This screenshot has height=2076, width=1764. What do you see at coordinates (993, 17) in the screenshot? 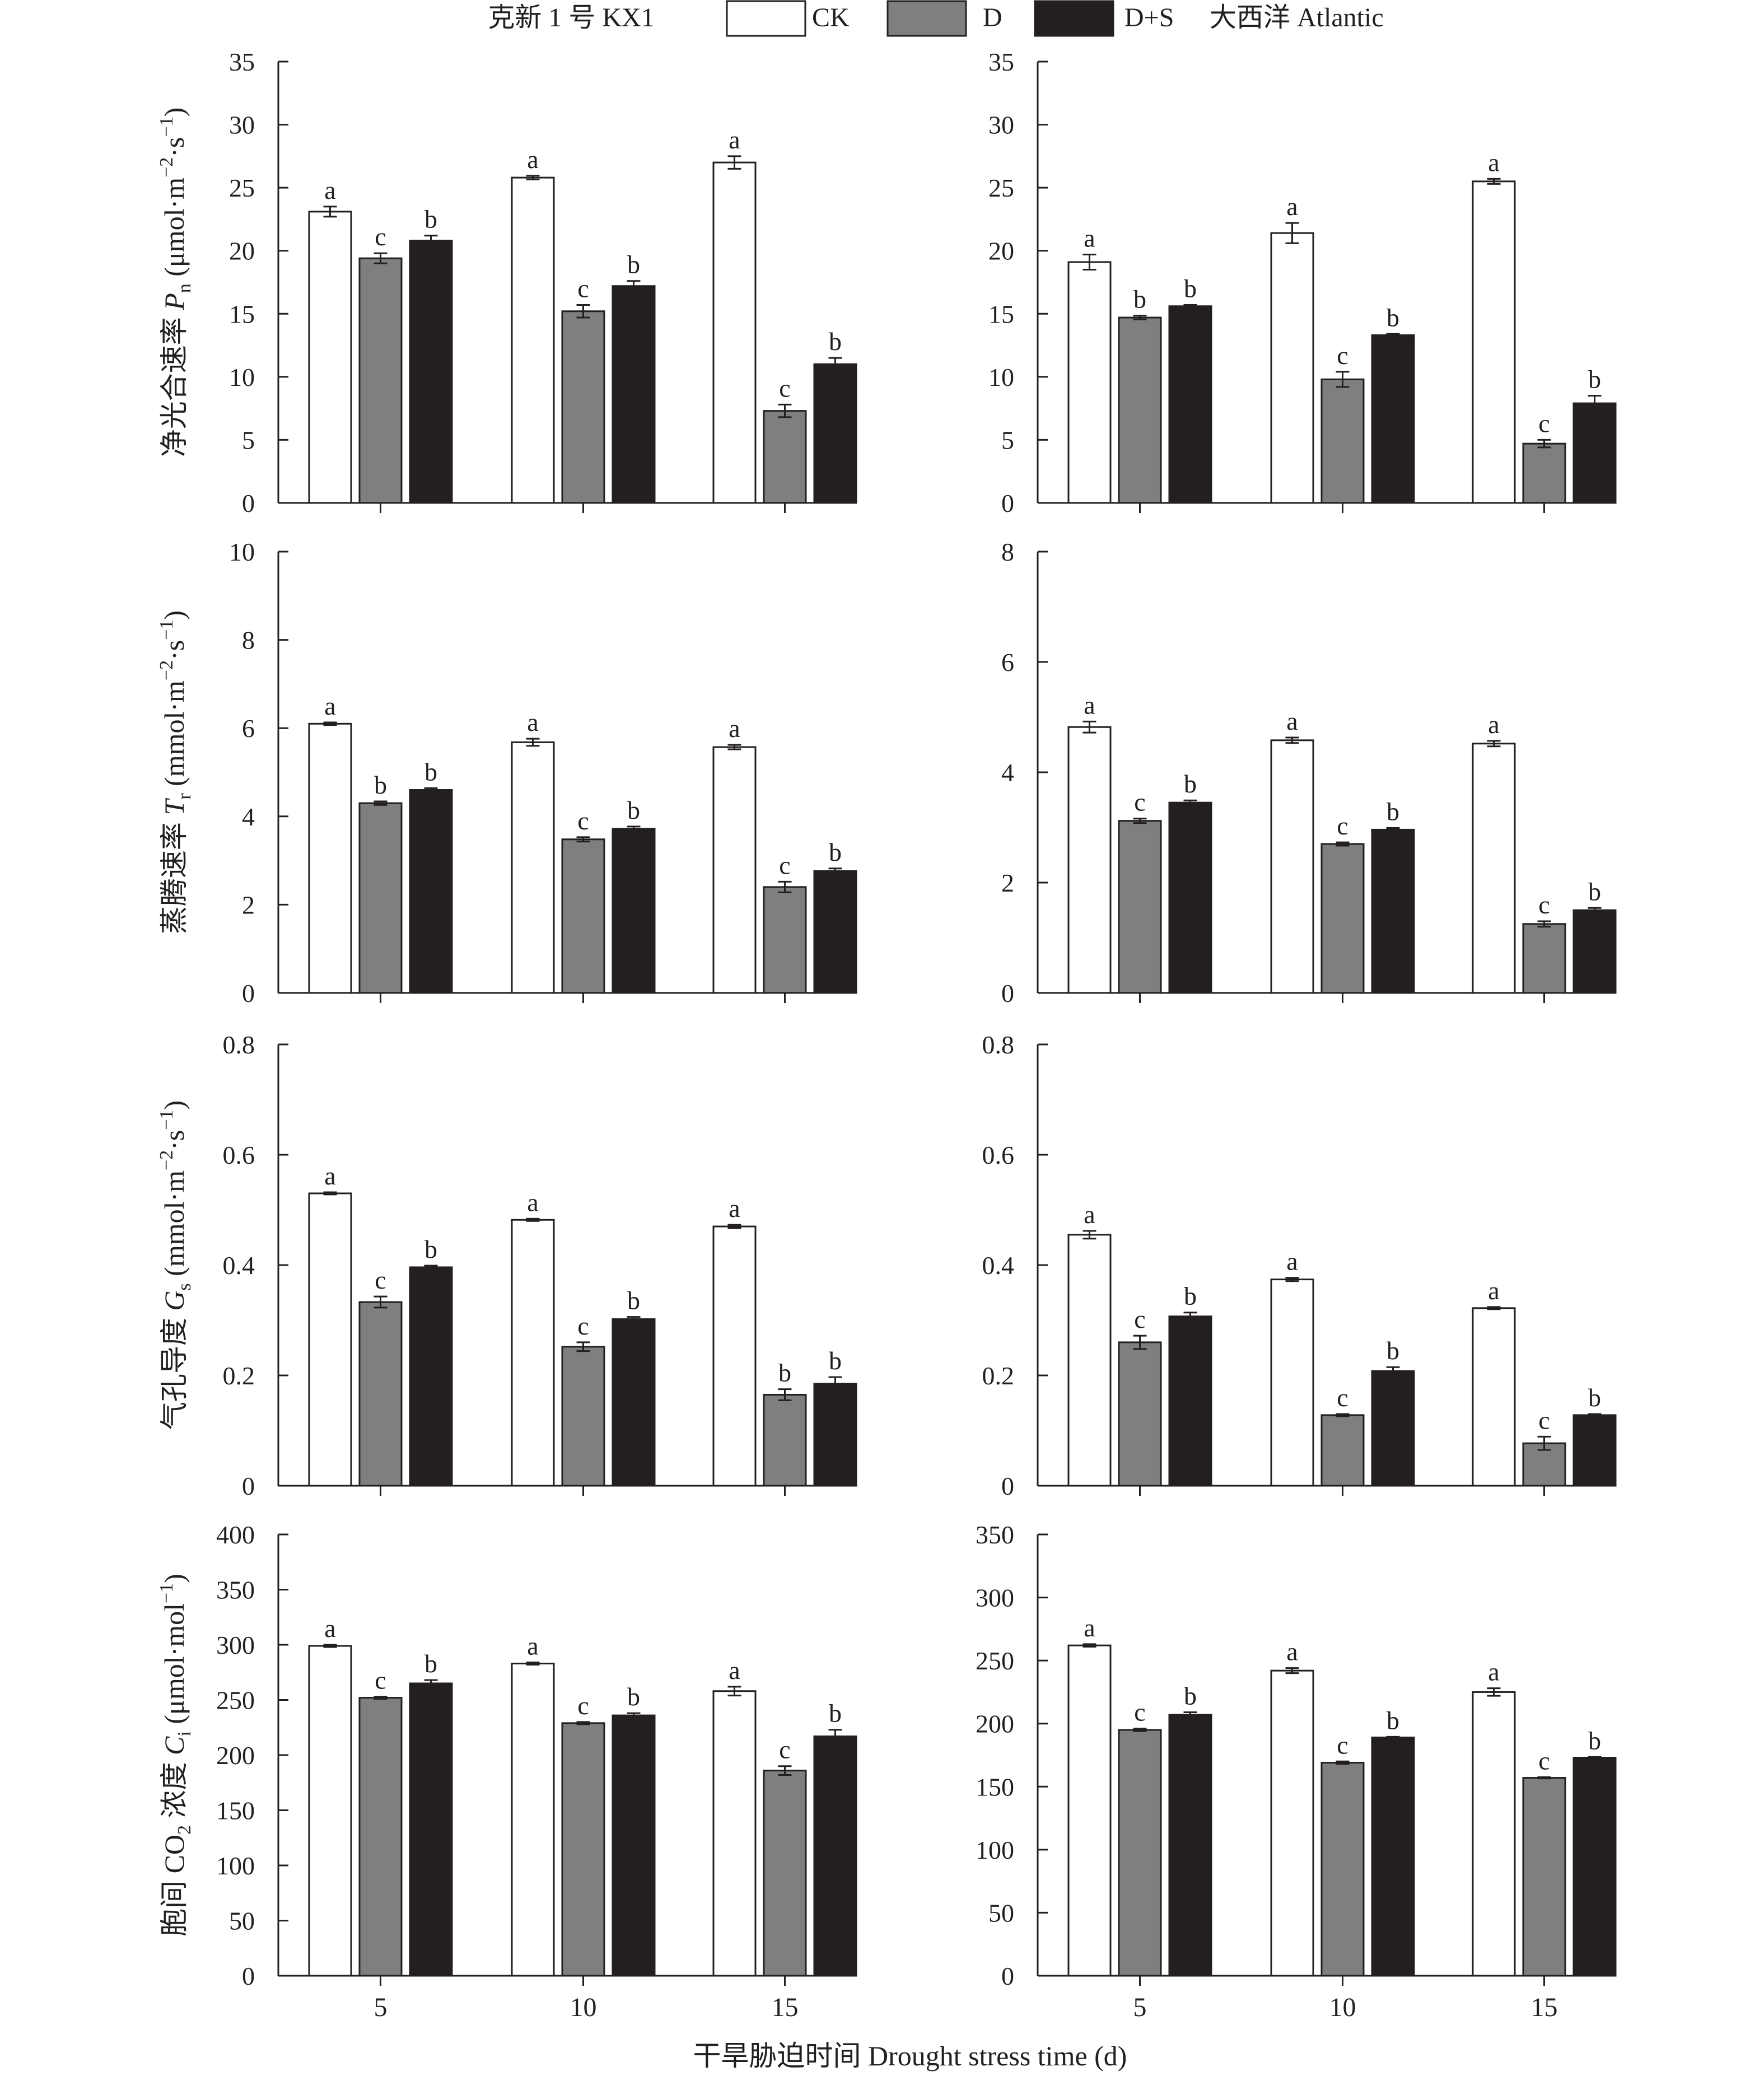
I see `legend-label-d: D` at bounding box center [993, 17].